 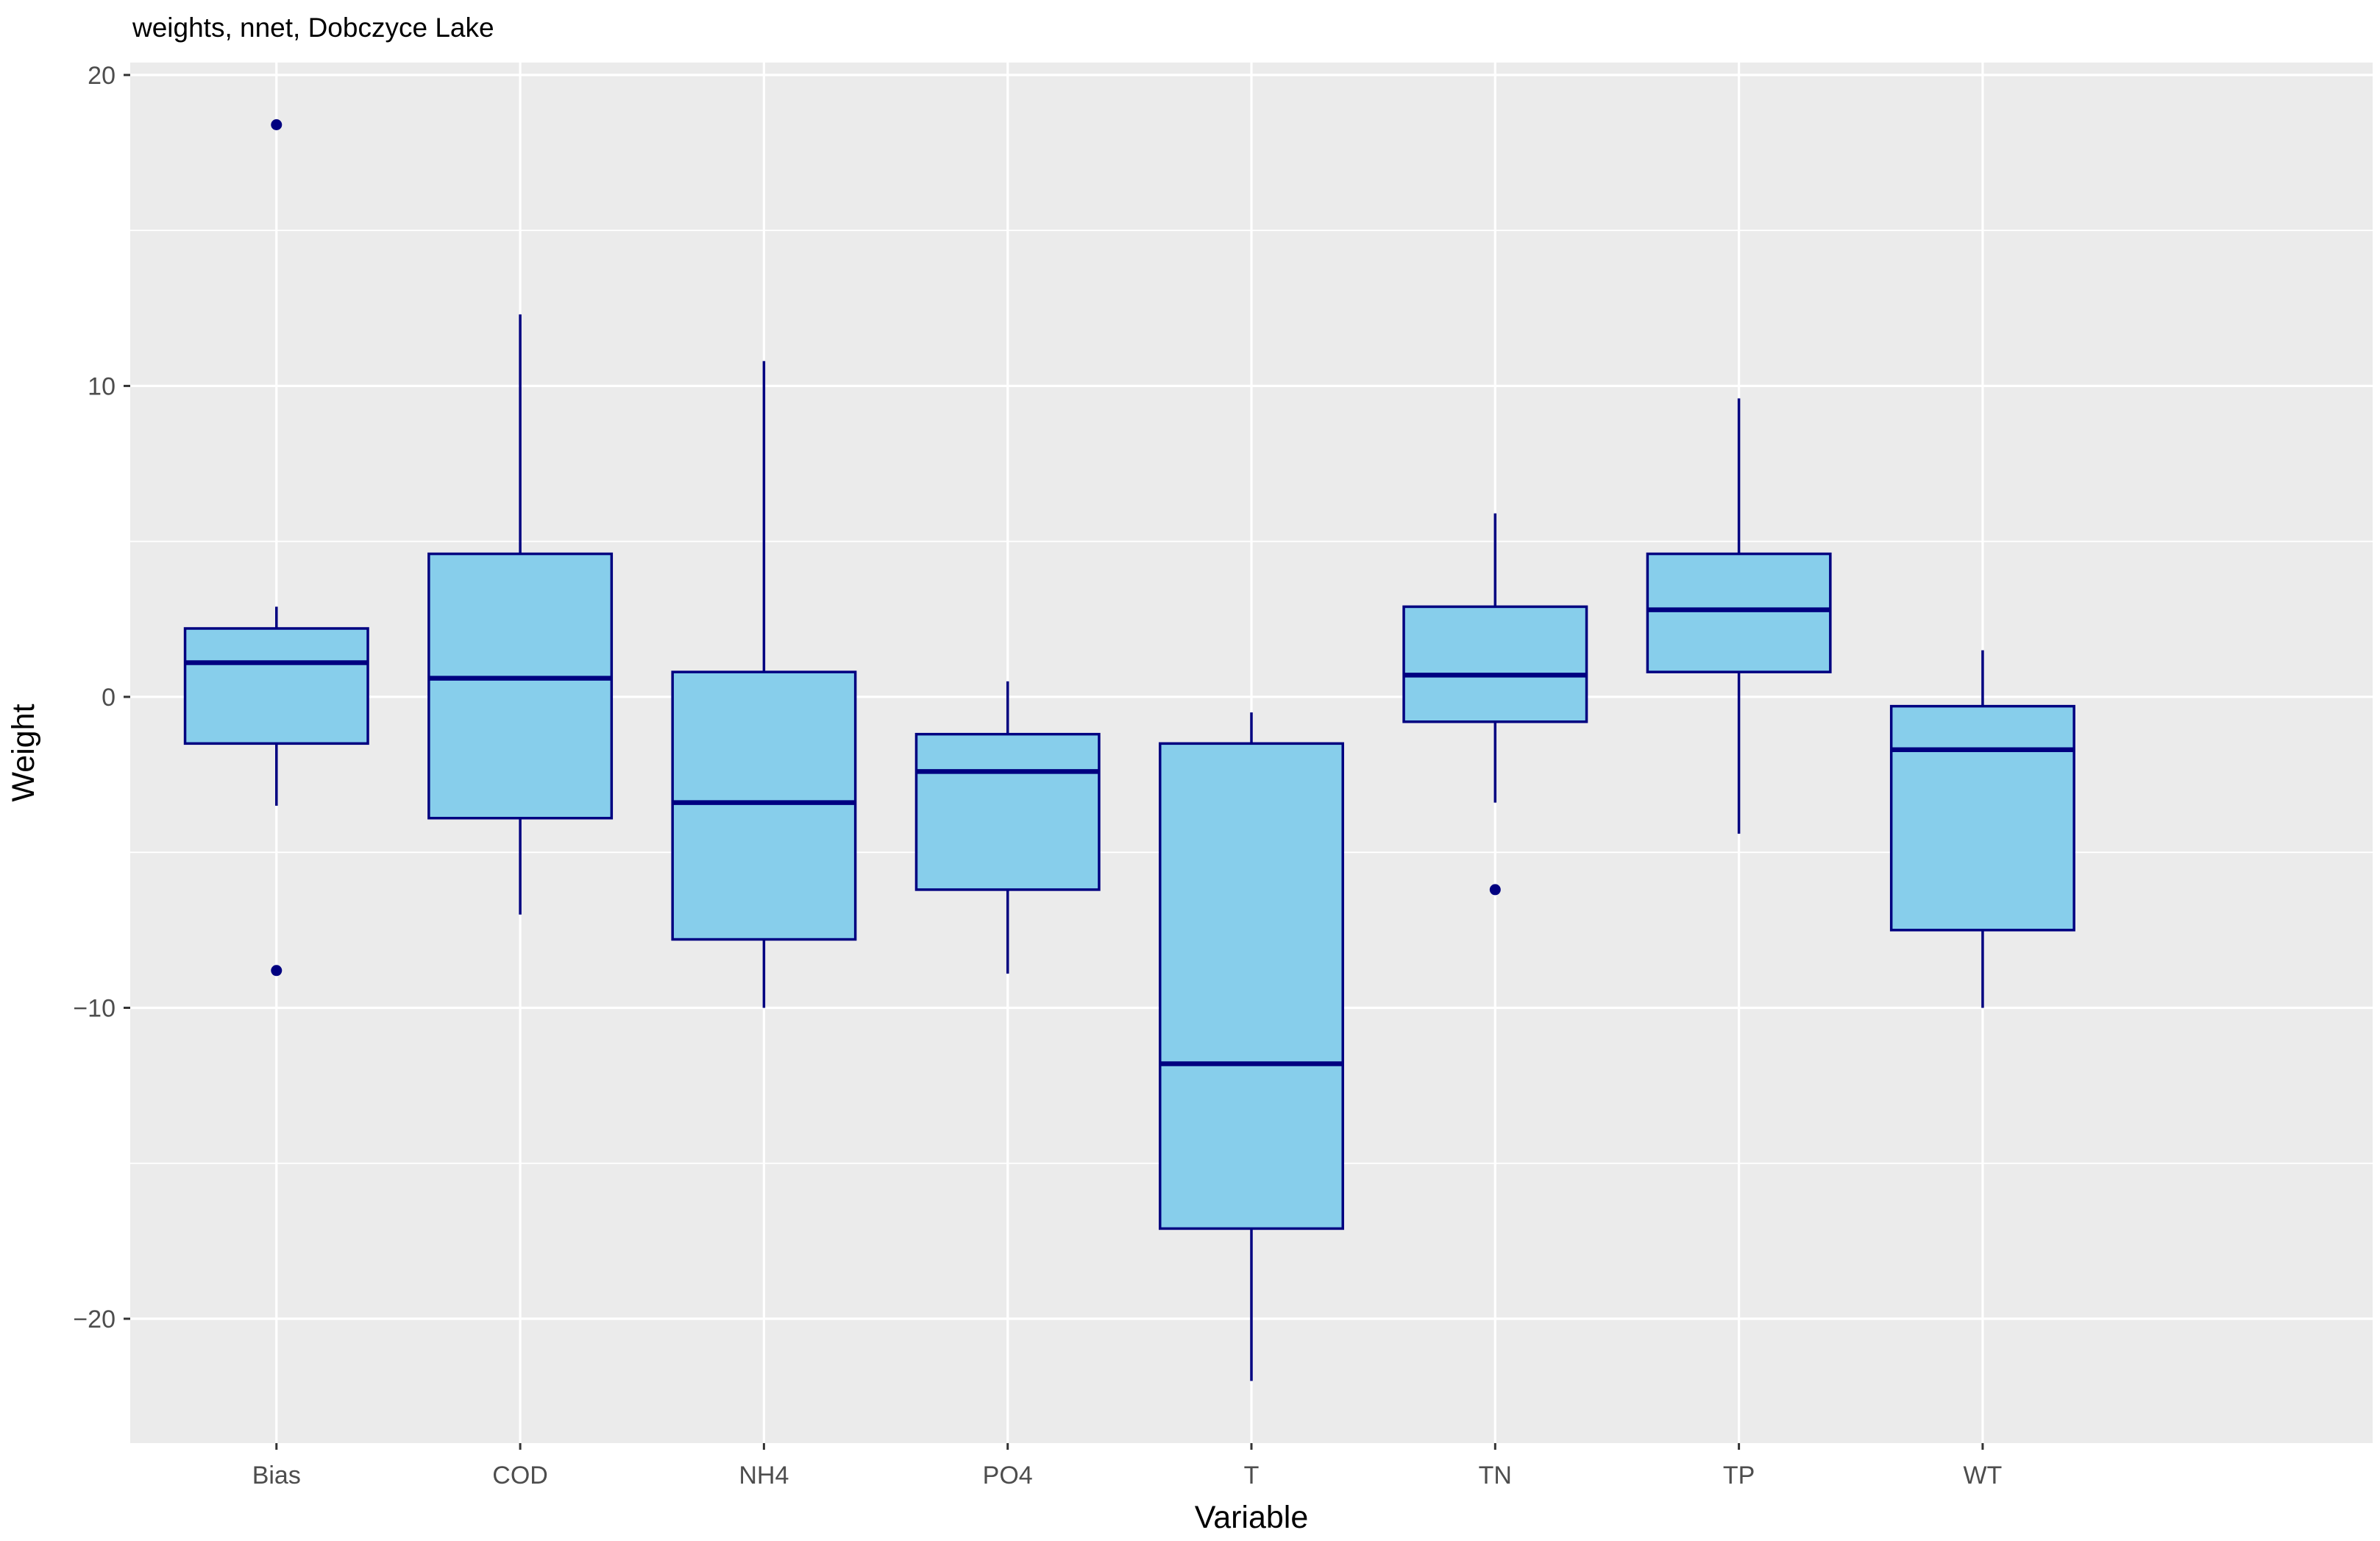 What do you see at coordinates (102, 386) in the screenshot?
I see `y-tick-label: 10` at bounding box center [102, 386].